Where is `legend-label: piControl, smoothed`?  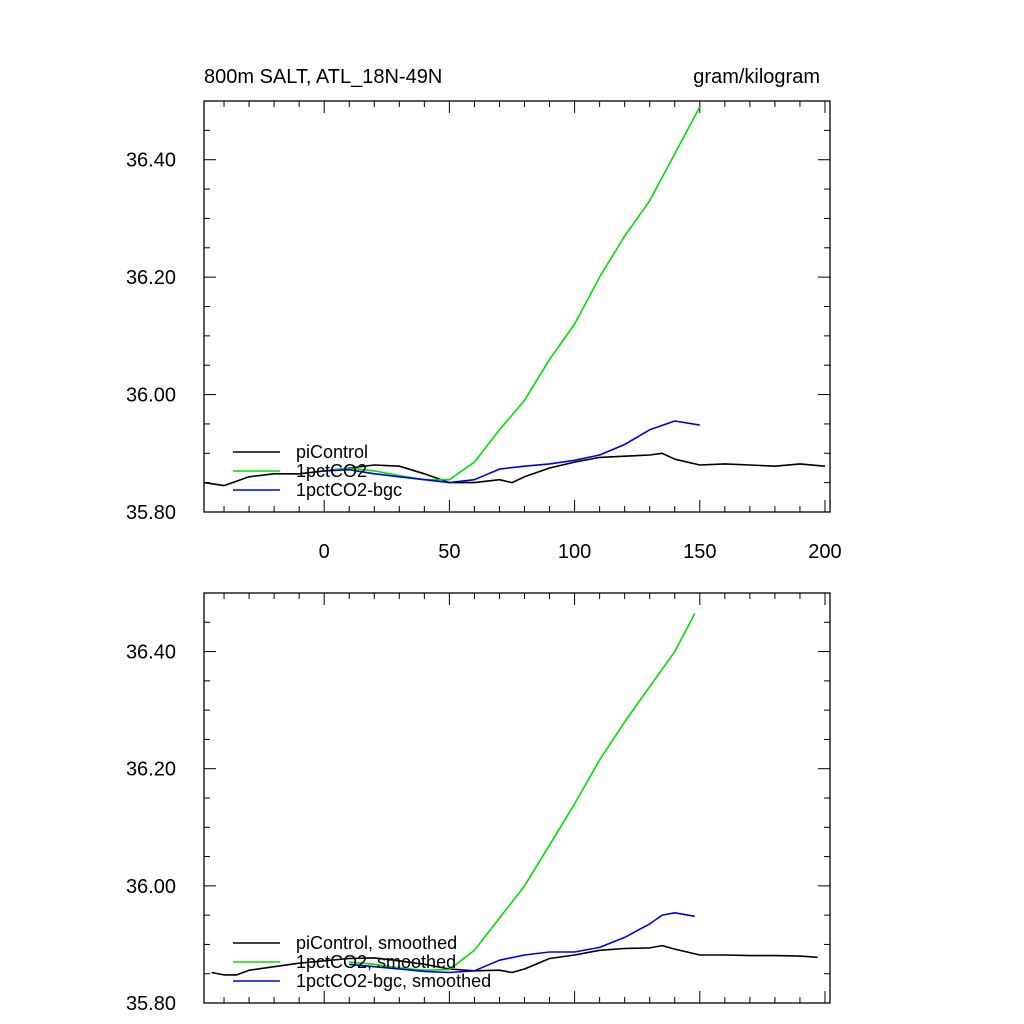
legend-label: piControl, smoothed is located at coordinates (376, 943).